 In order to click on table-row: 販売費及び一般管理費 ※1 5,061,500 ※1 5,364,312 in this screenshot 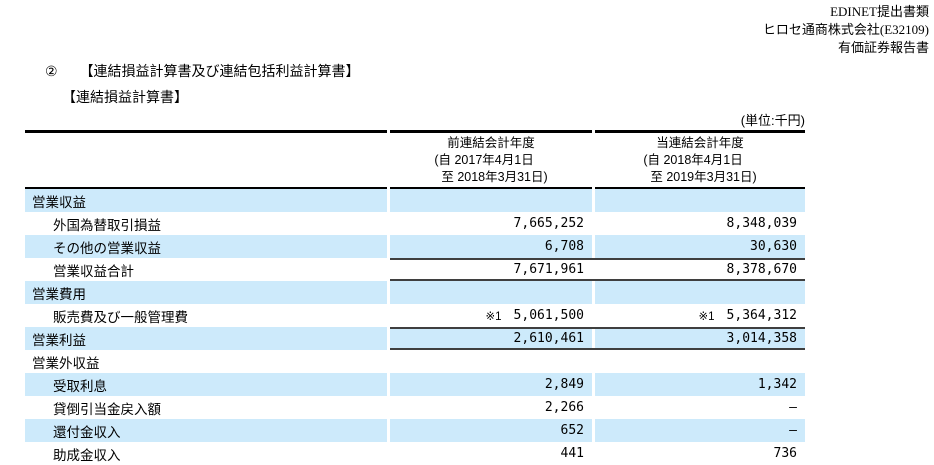, I will do `click(415, 315)`.